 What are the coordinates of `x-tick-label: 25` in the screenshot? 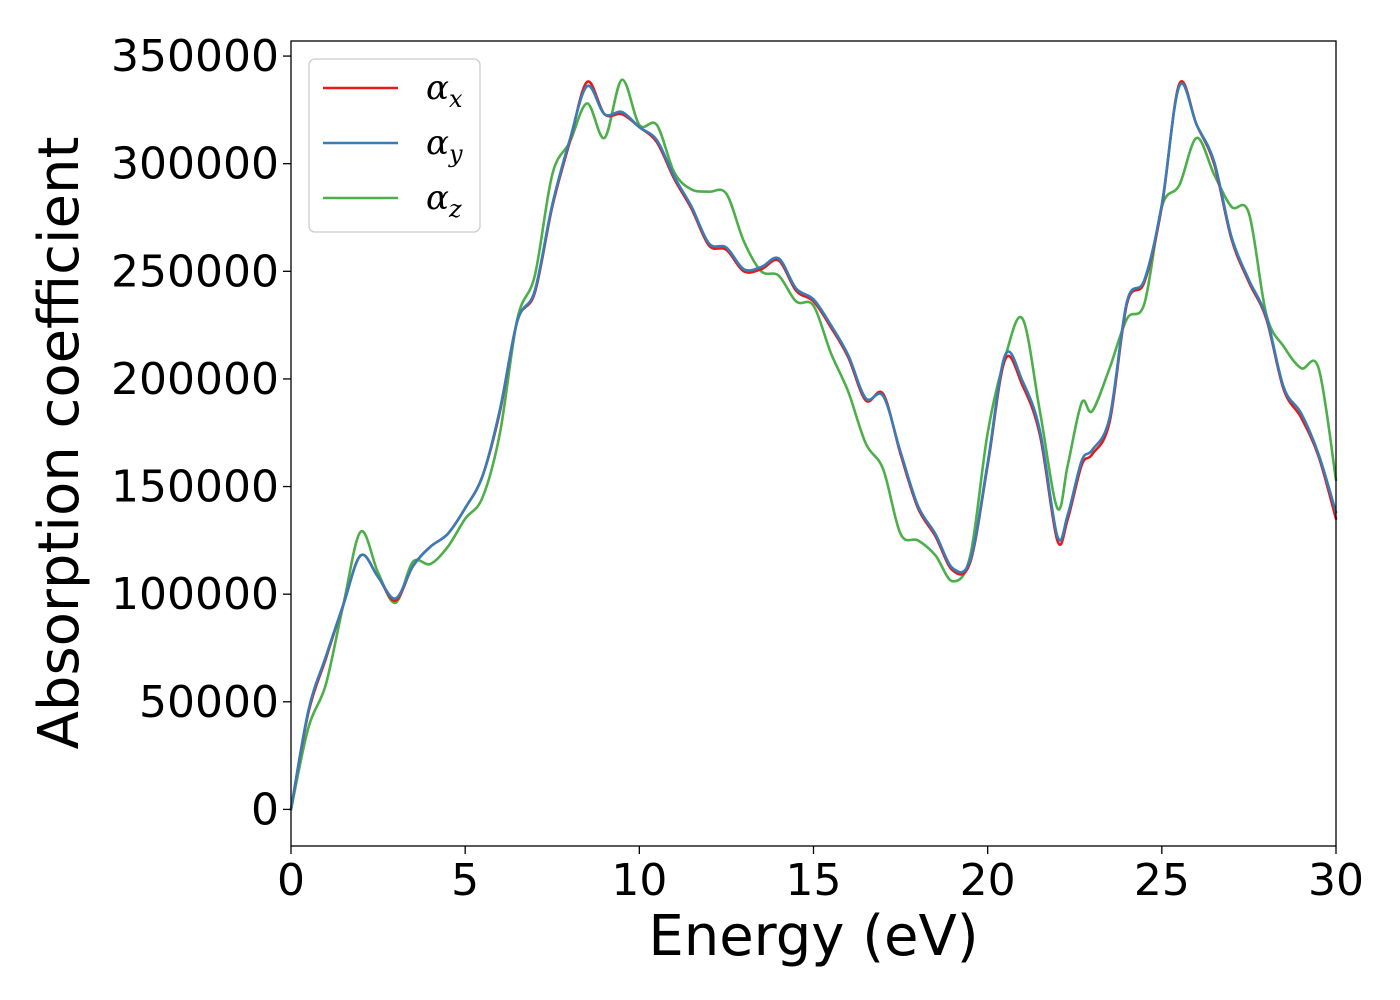 It's located at (1162, 880).